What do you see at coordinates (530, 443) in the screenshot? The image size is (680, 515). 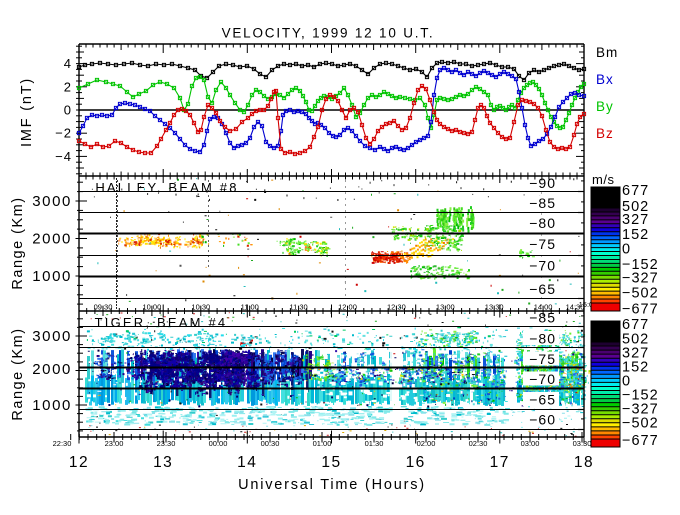 I see `svg-text: 03:00` at bounding box center [530, 443].